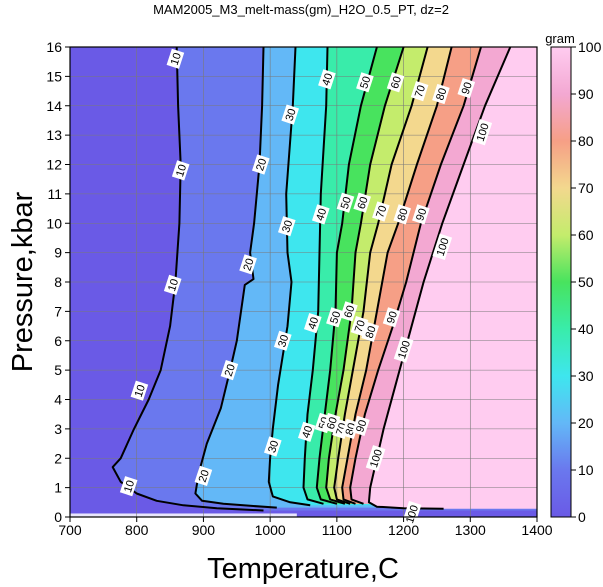  I want to click on colorbar-tick-label: 60, so click(586, 235).